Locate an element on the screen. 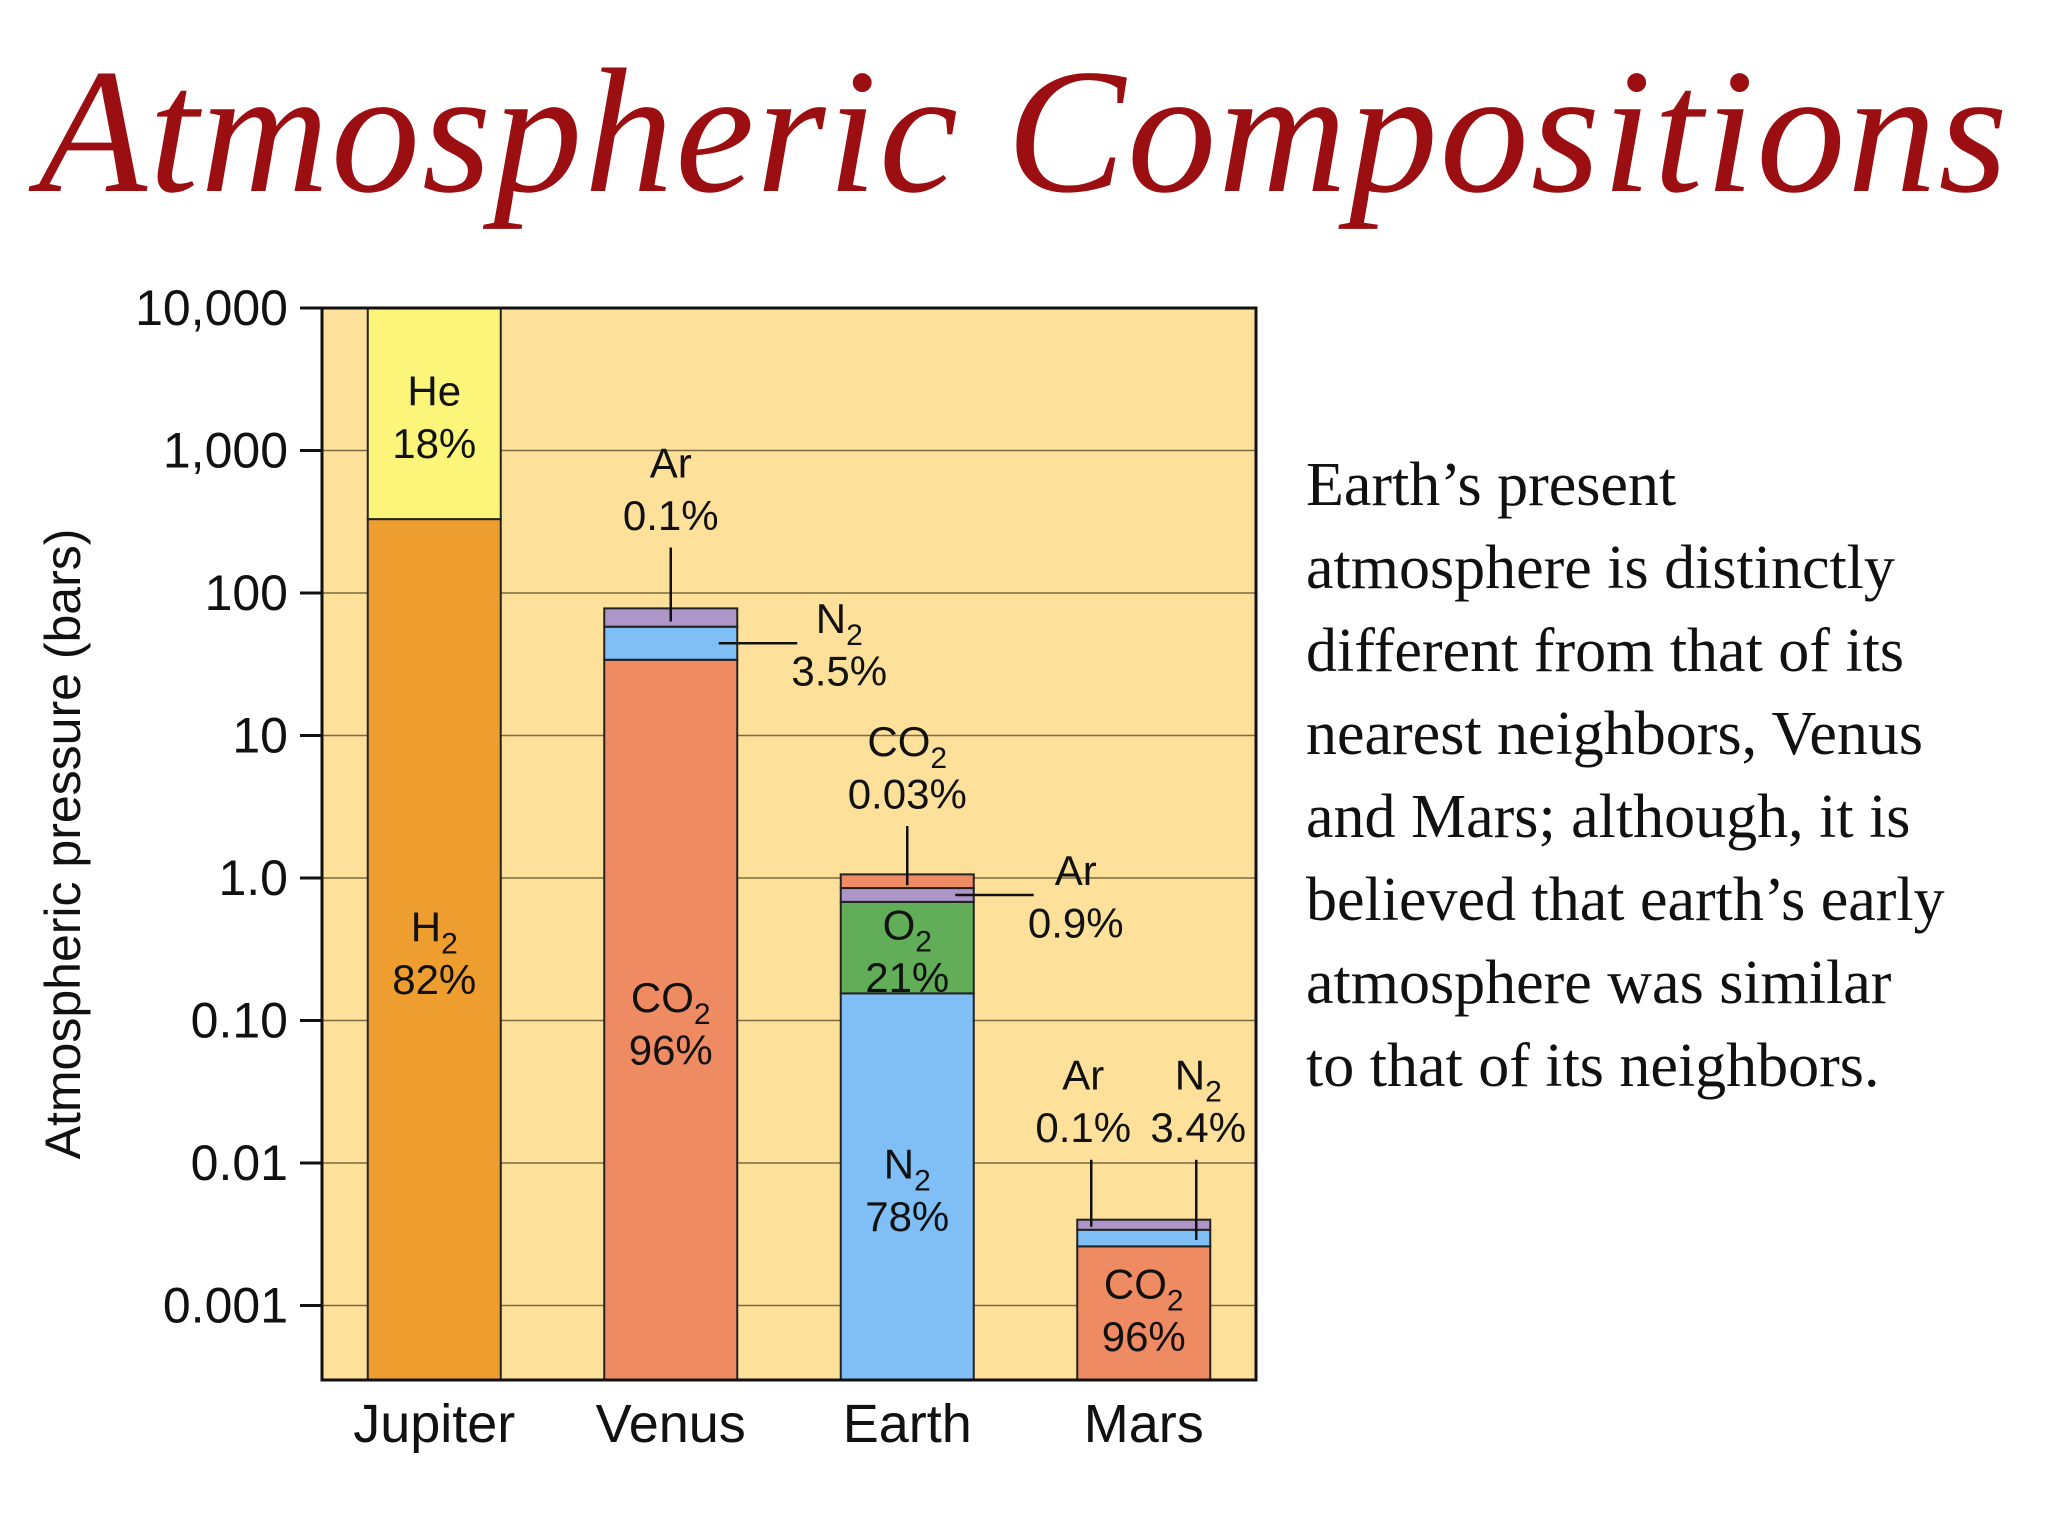 Image resolution: width=2048 pixels, height=1536 pixels. y-tick-label: 0.001 is located at coordinates (225, 1305).